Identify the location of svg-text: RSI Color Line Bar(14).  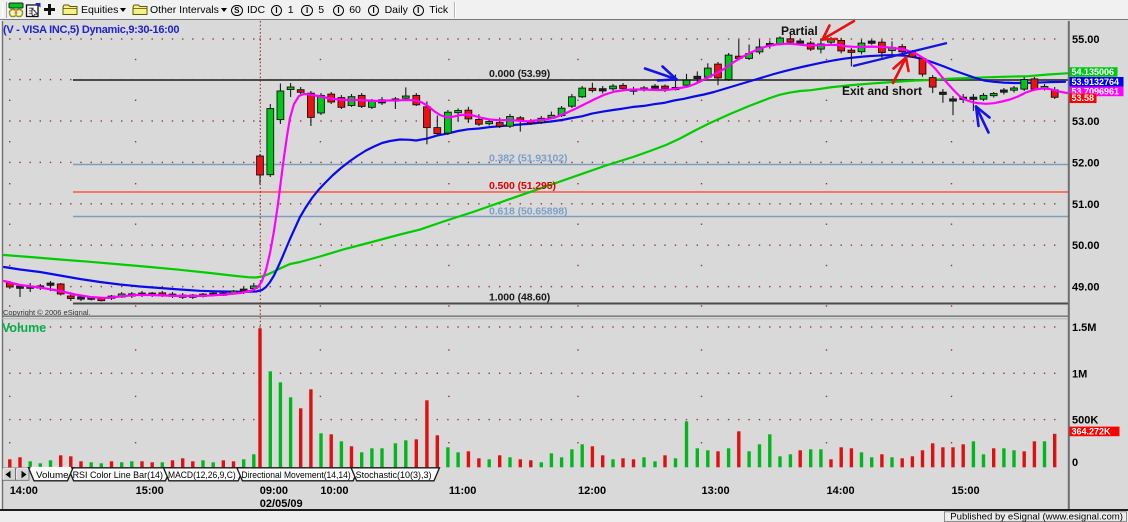
(118, 475).